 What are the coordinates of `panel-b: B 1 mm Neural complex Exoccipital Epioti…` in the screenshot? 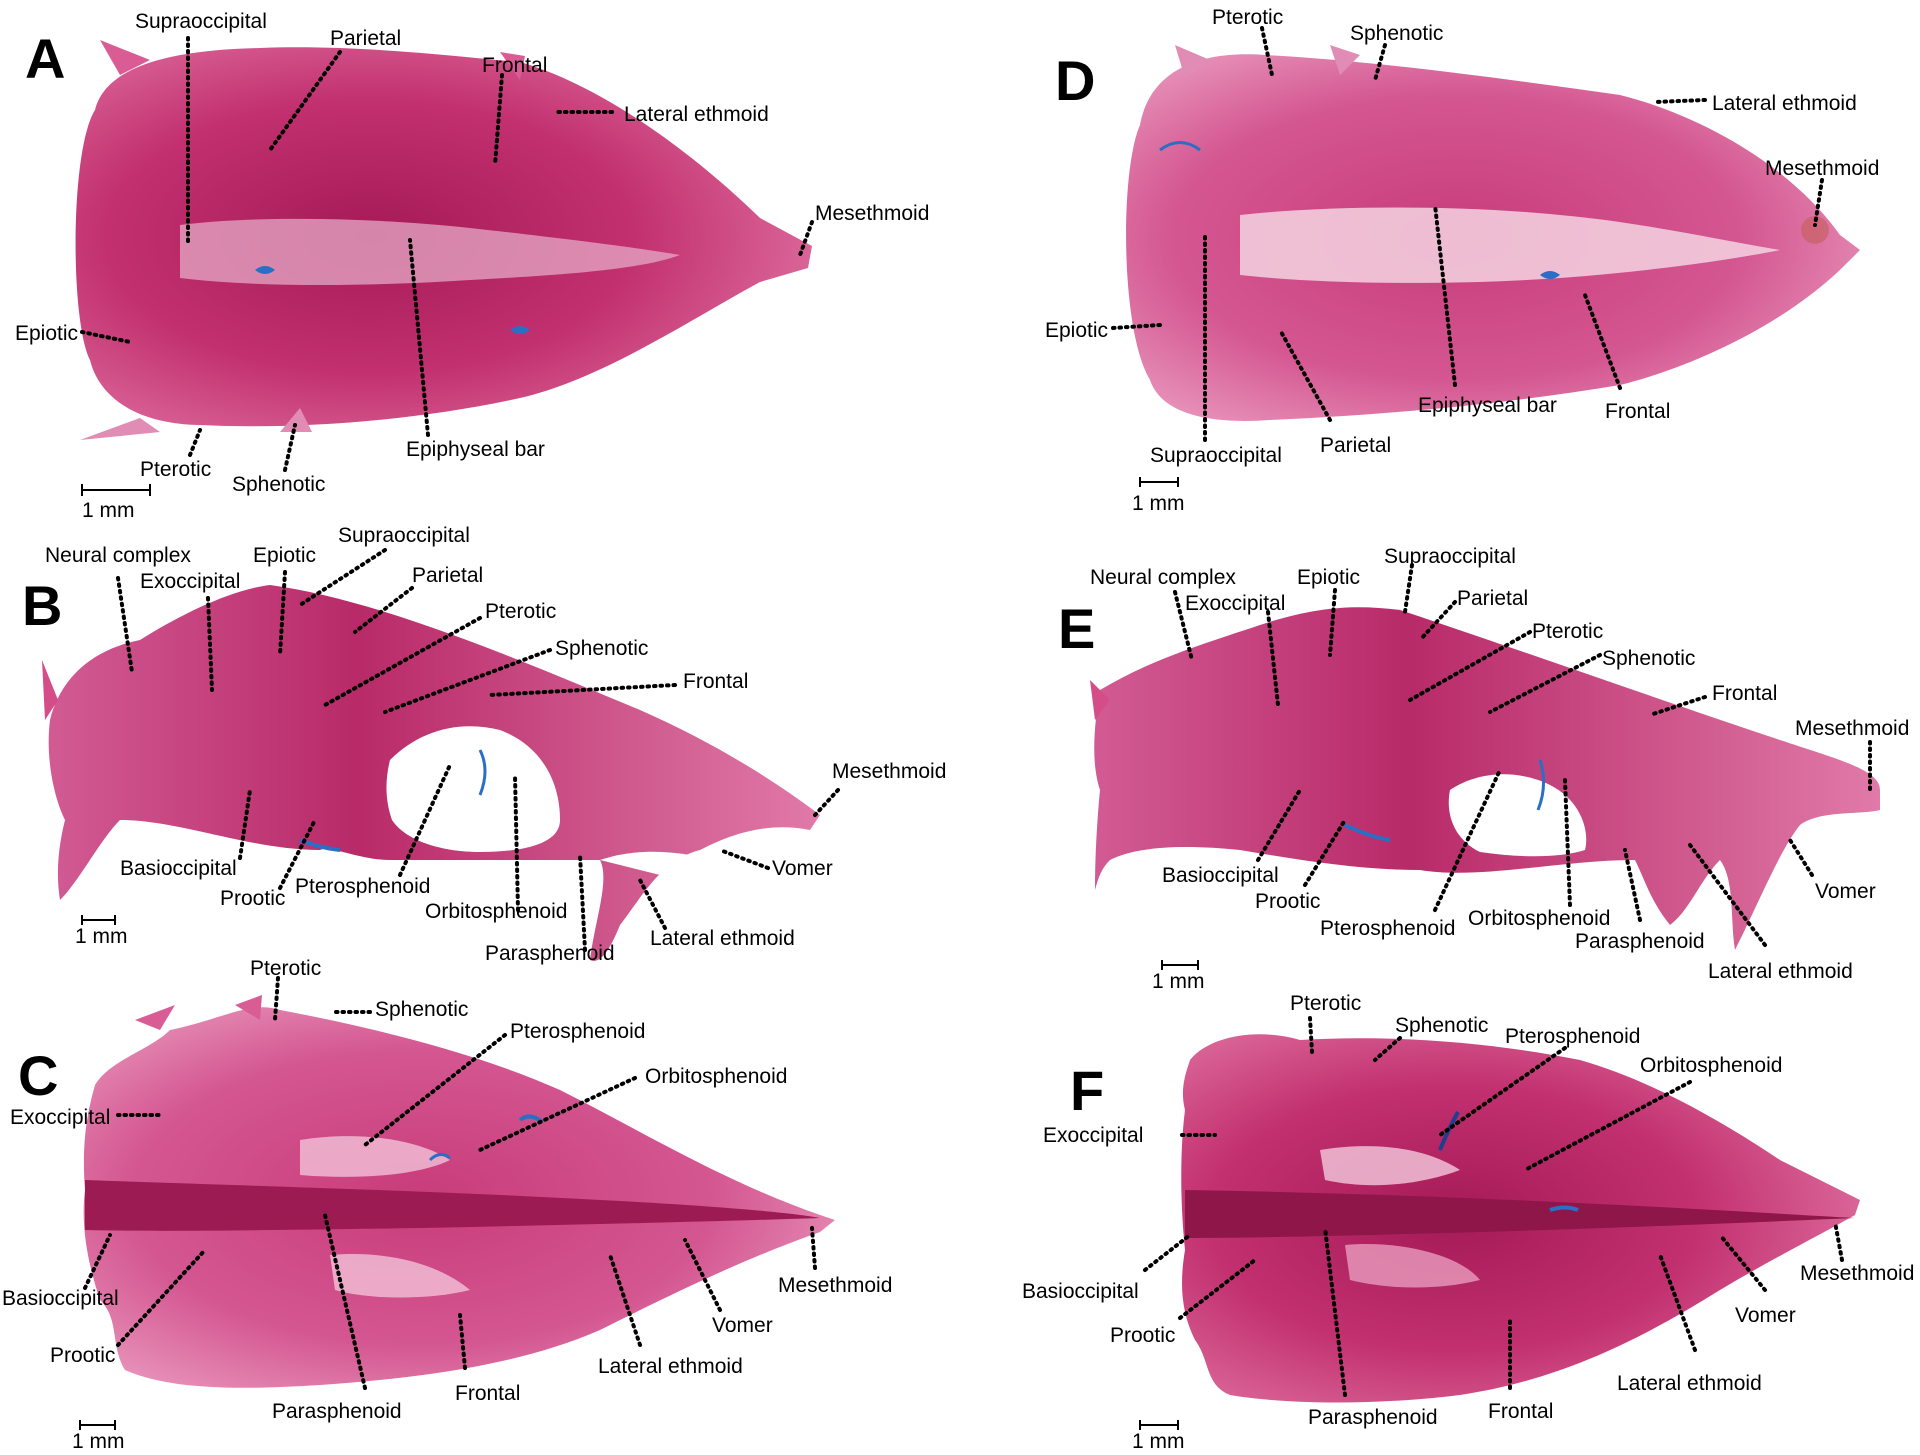 It's located at (484, 744).